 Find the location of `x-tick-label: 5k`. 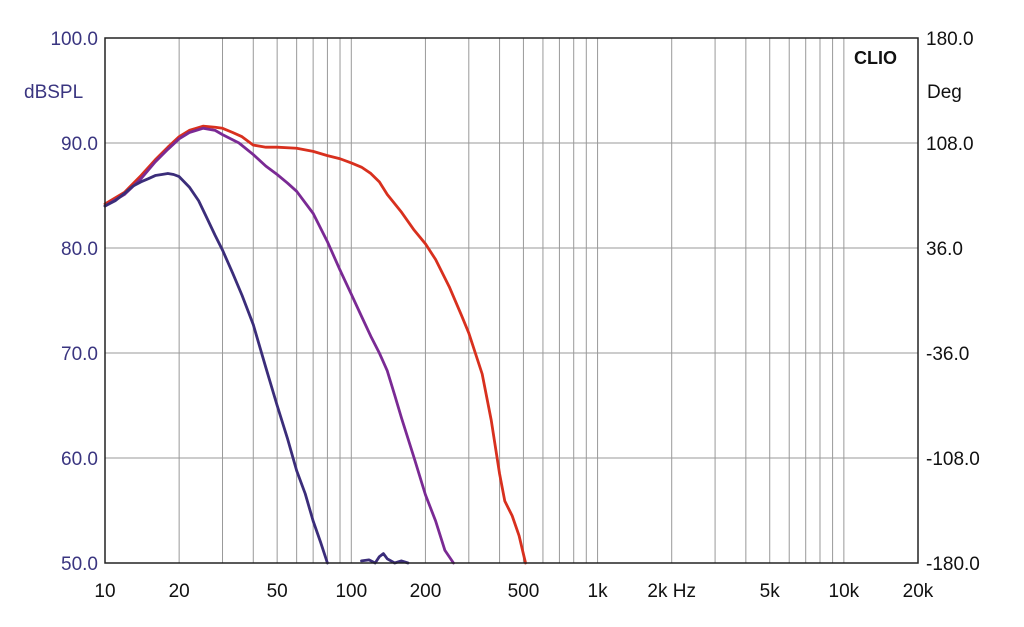

x-tick-label: 5k is located at coordinates (770, 591).